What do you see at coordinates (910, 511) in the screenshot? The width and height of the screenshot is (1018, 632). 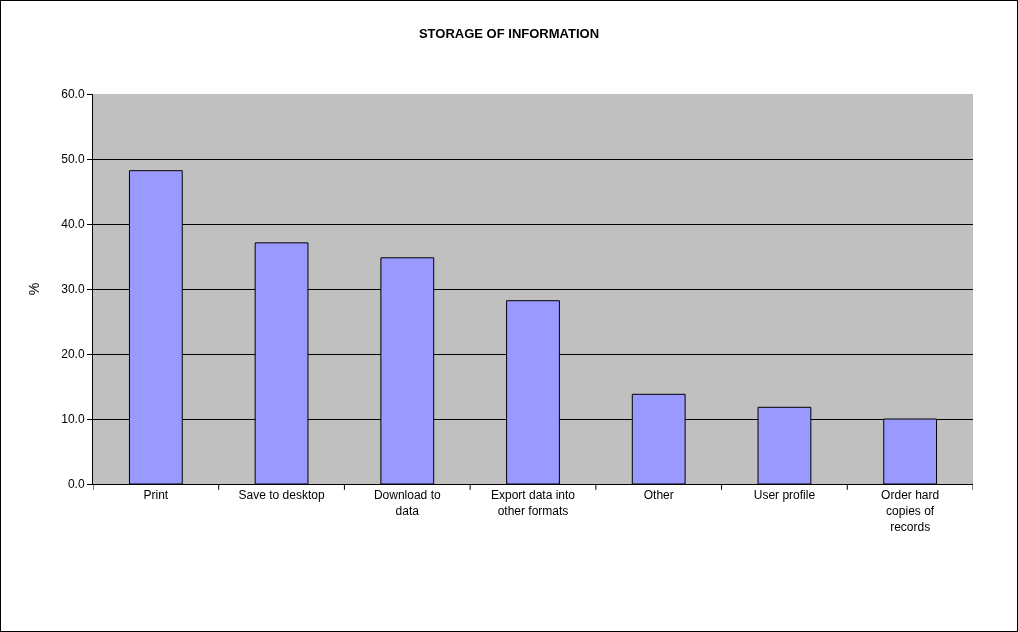 I see `x-tick-label: Order hard copies of records` at bounding box center [910, 511].